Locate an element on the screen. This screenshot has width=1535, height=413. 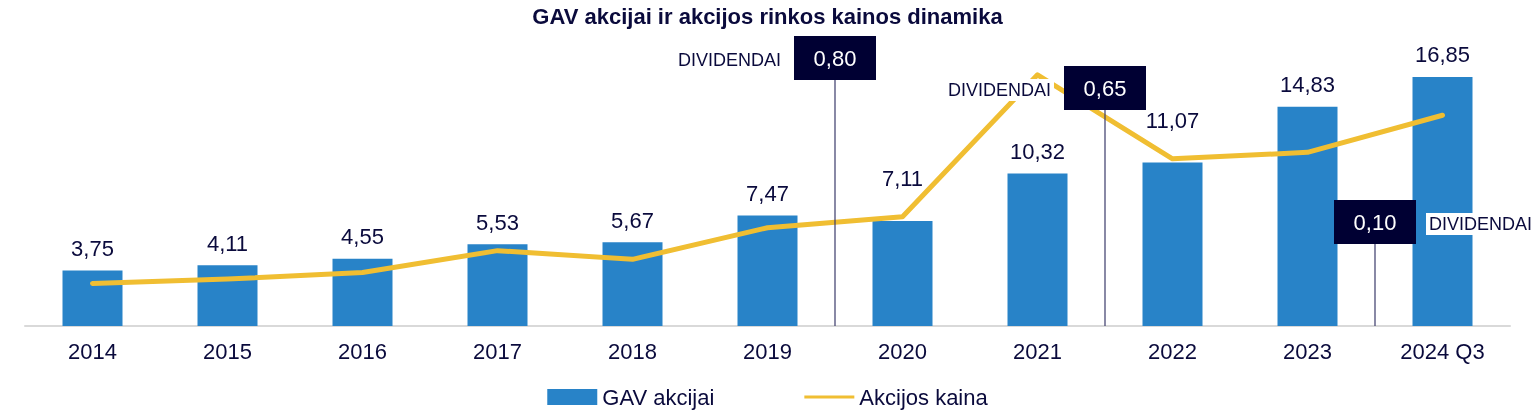
legend-label: Akcijos kaina is located at coordinates (924, 397).